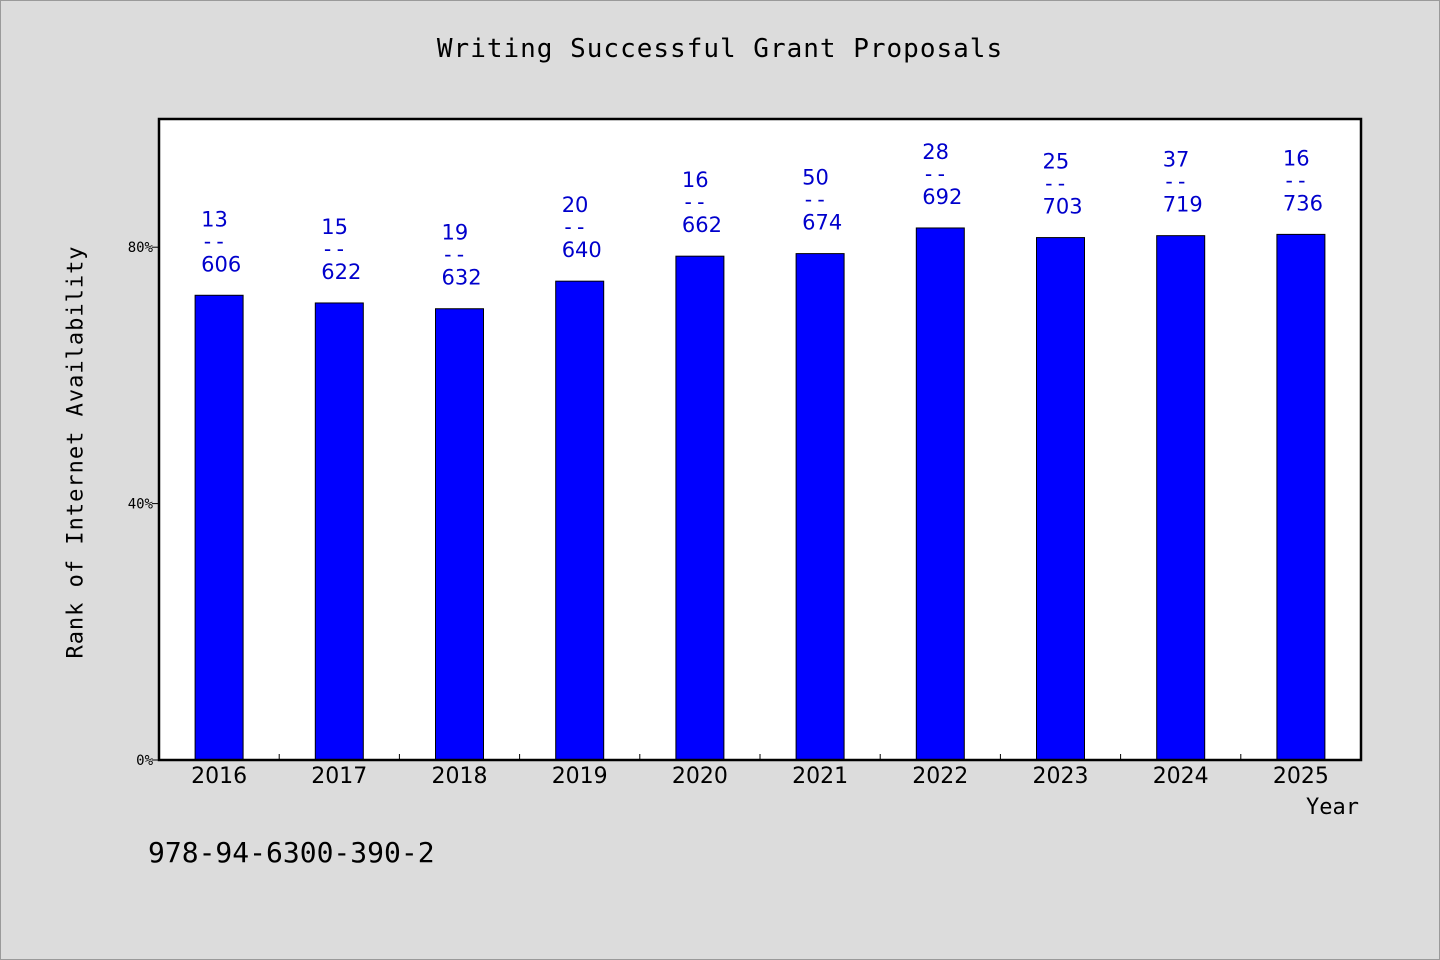 The width and height of the screenshot is (1440, 960). Describe the element at coordinates (1181, 498) in the screenshot. I see `bar-2024` at that location.